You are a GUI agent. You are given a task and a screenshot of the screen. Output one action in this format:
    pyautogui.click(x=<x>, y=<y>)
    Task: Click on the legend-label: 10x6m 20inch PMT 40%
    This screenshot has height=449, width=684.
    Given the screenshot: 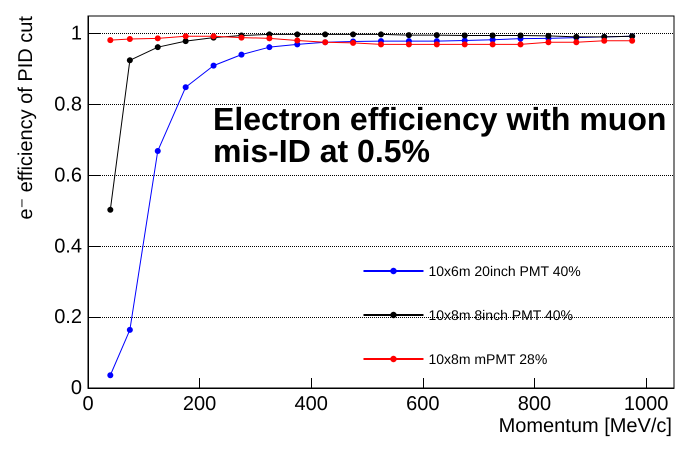 What is the action you would take?
    pyautogui.click(x=504, y=271)
    